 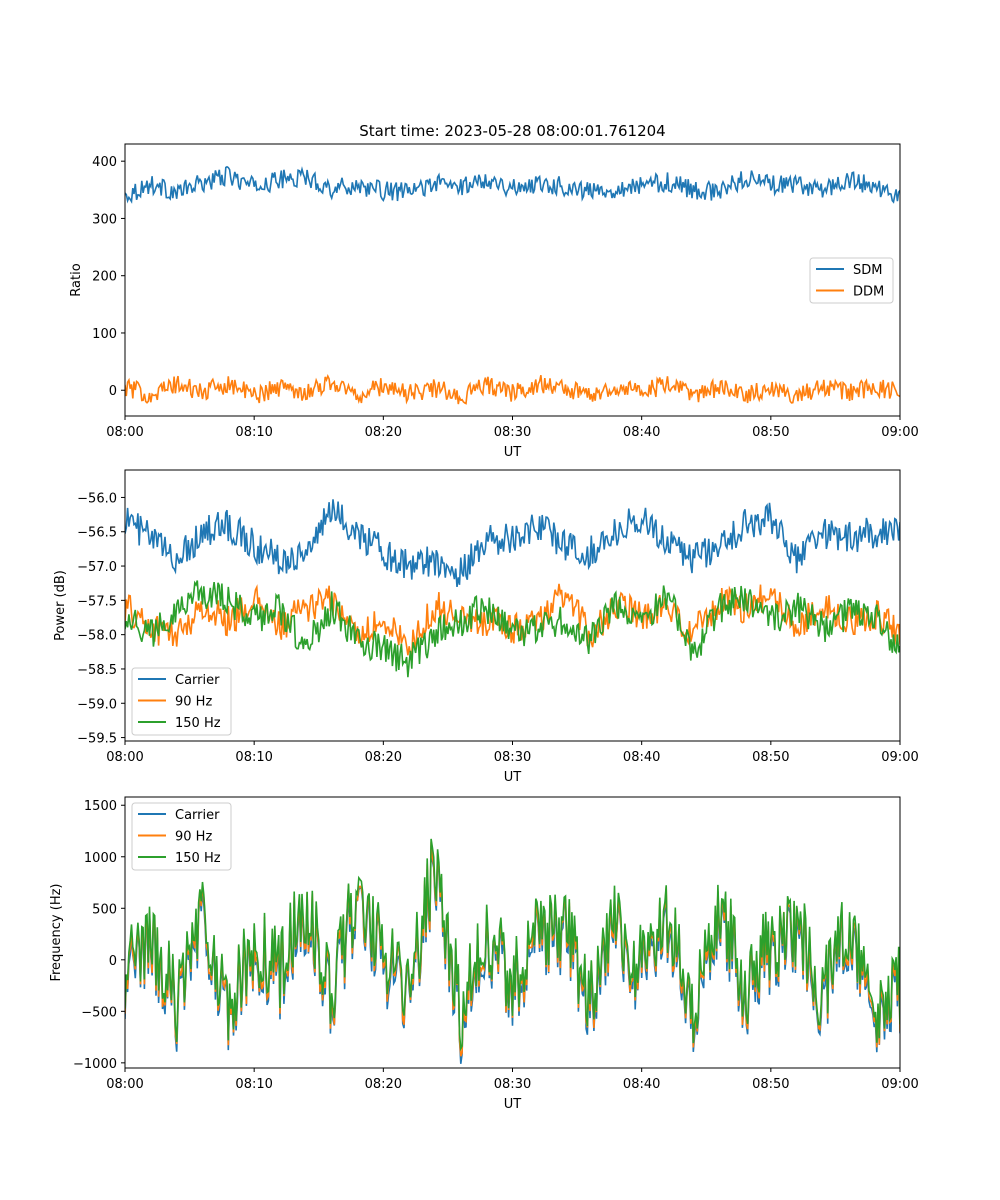 What do you see at coordinates (97, 498) in the screenshot?
I see `y-tick-label: −56.0` at bounding box center [97, 498].